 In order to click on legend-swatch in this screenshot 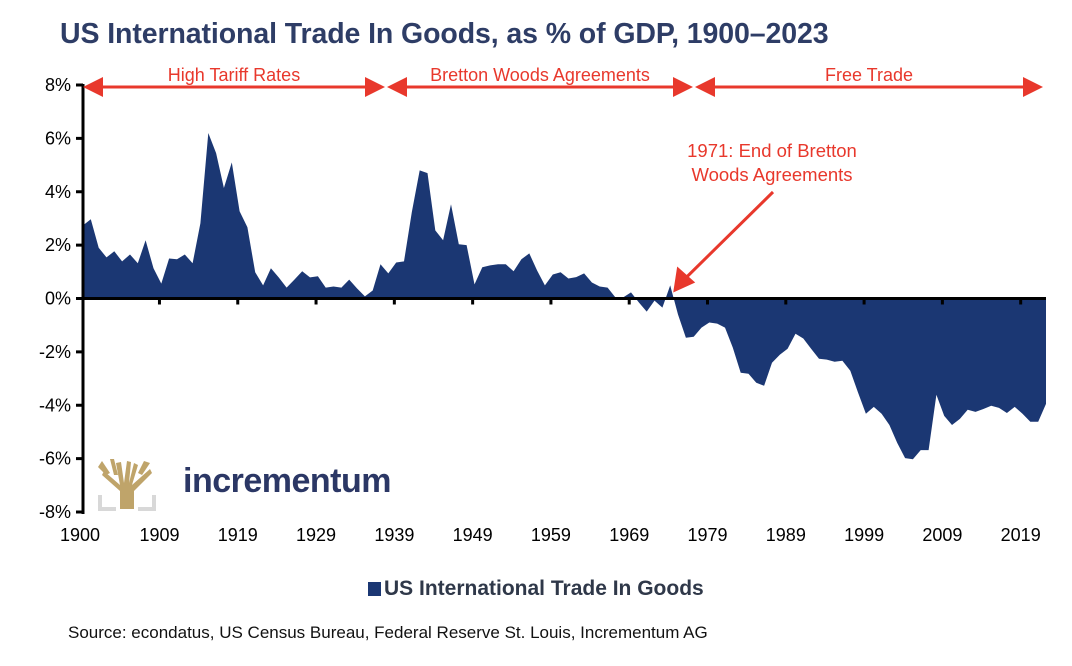, I will do `click(374, 589)`.